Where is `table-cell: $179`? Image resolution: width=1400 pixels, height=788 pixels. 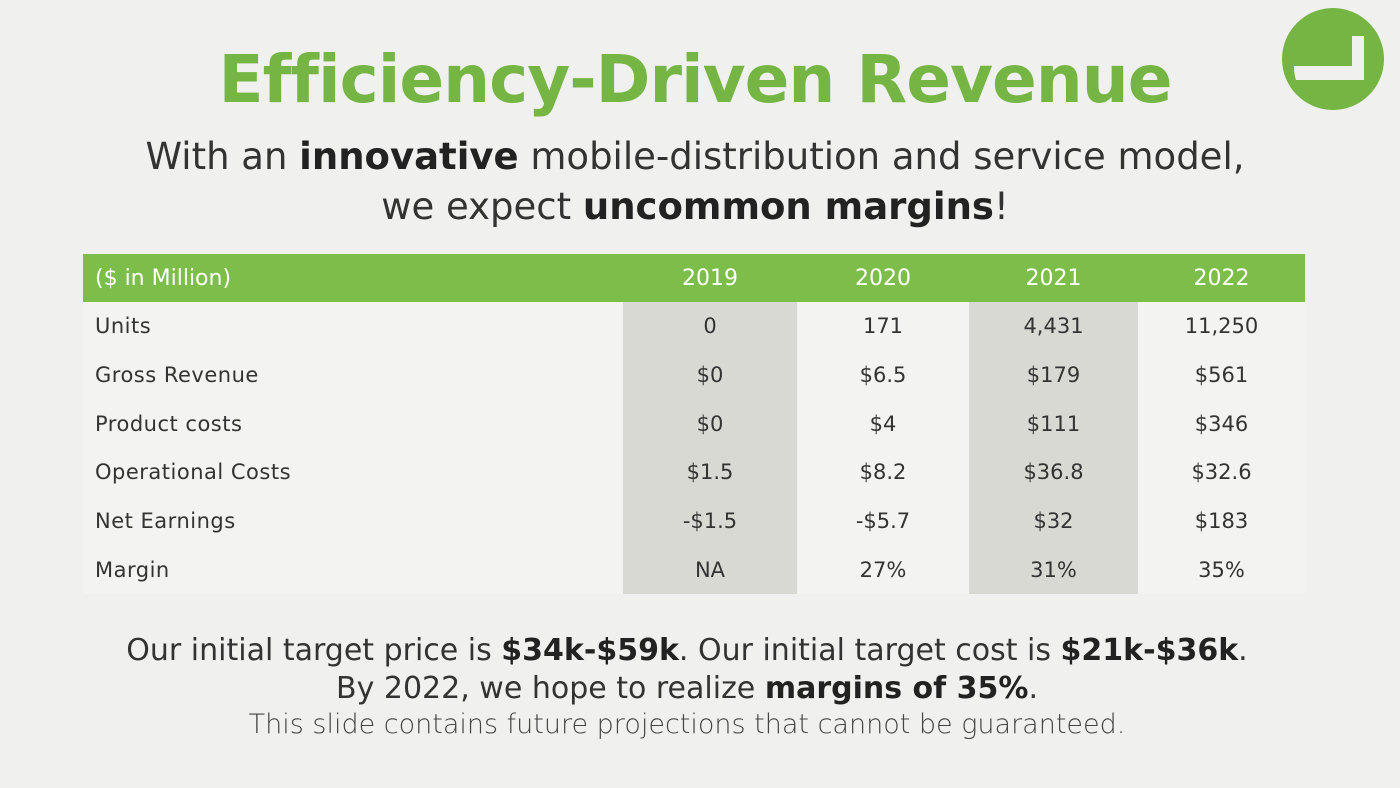
table-cell: $179 is located at coordinates (1053, 375).